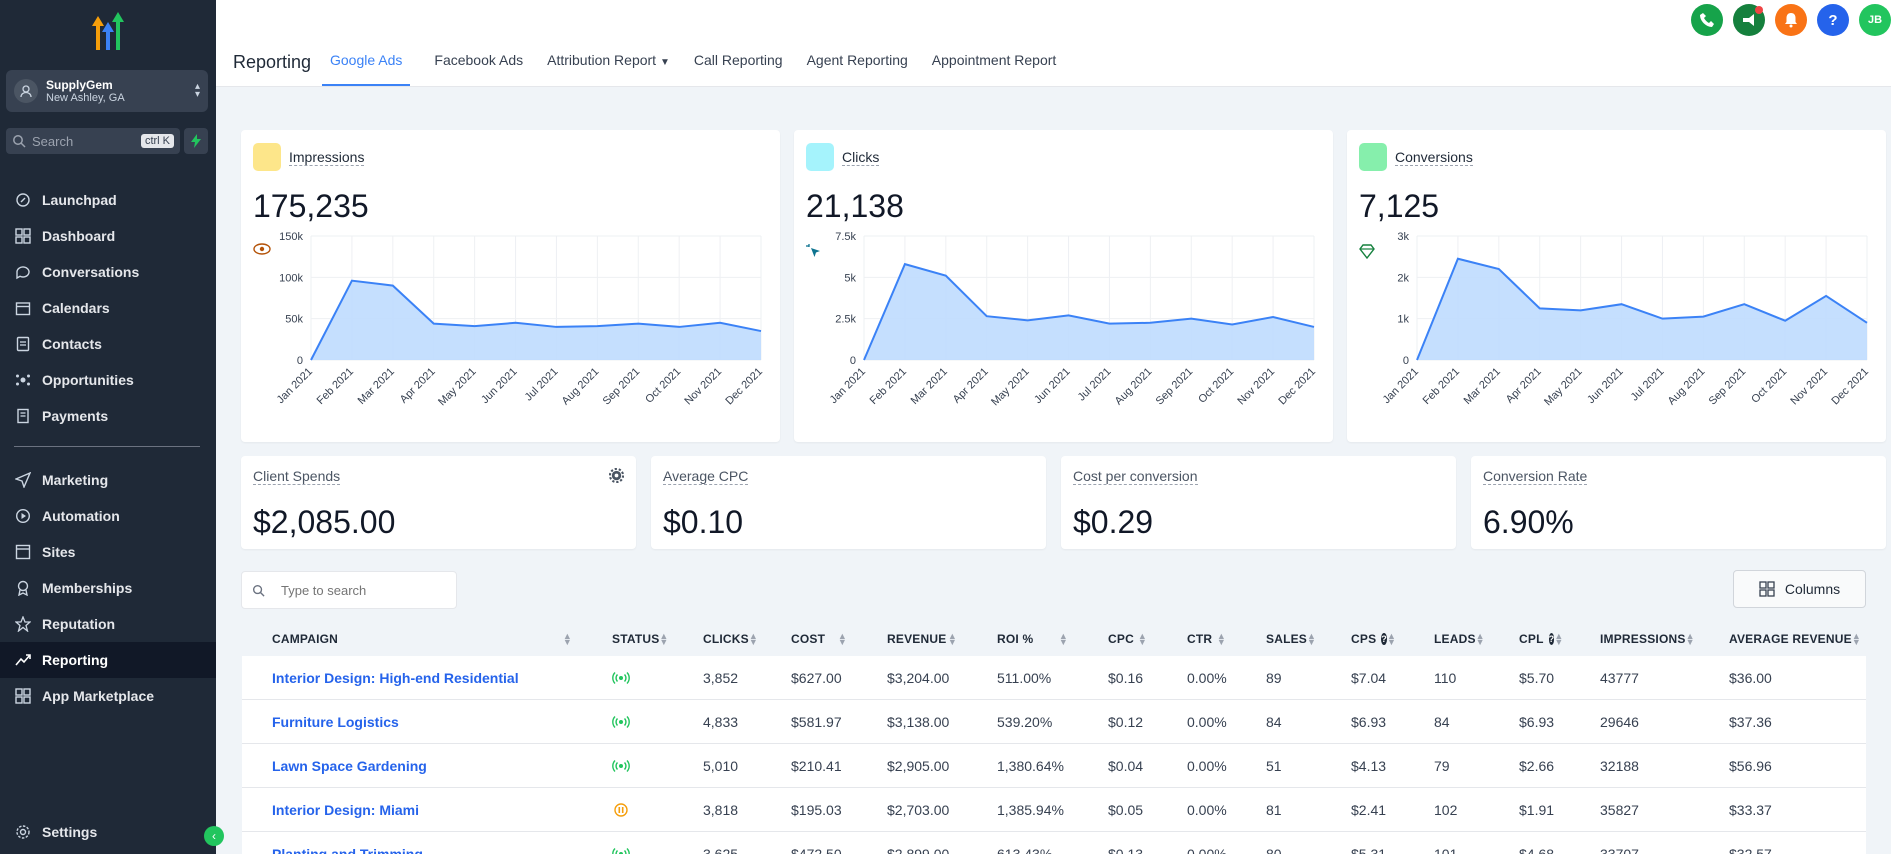 Image resolution: width=1891 pixels, height=854 pixels. I want to click on notifications-button, so click(1791, 20).